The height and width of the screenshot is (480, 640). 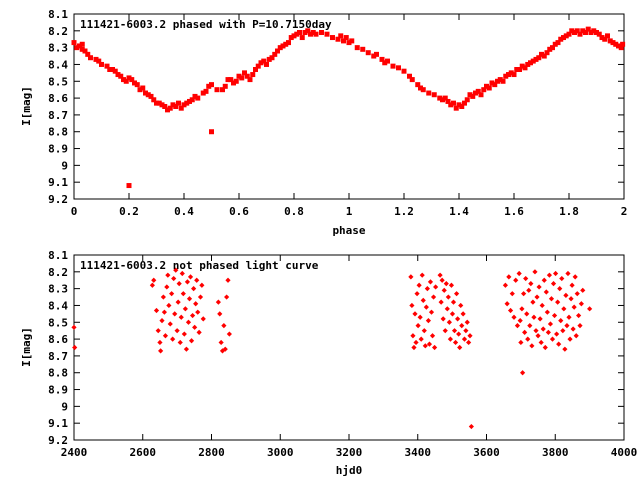 What do you see at coordinates (58, 423) in the screenshot?
I see `unphased-y-tick-label: 9.1` at bounding box center [58, 423].